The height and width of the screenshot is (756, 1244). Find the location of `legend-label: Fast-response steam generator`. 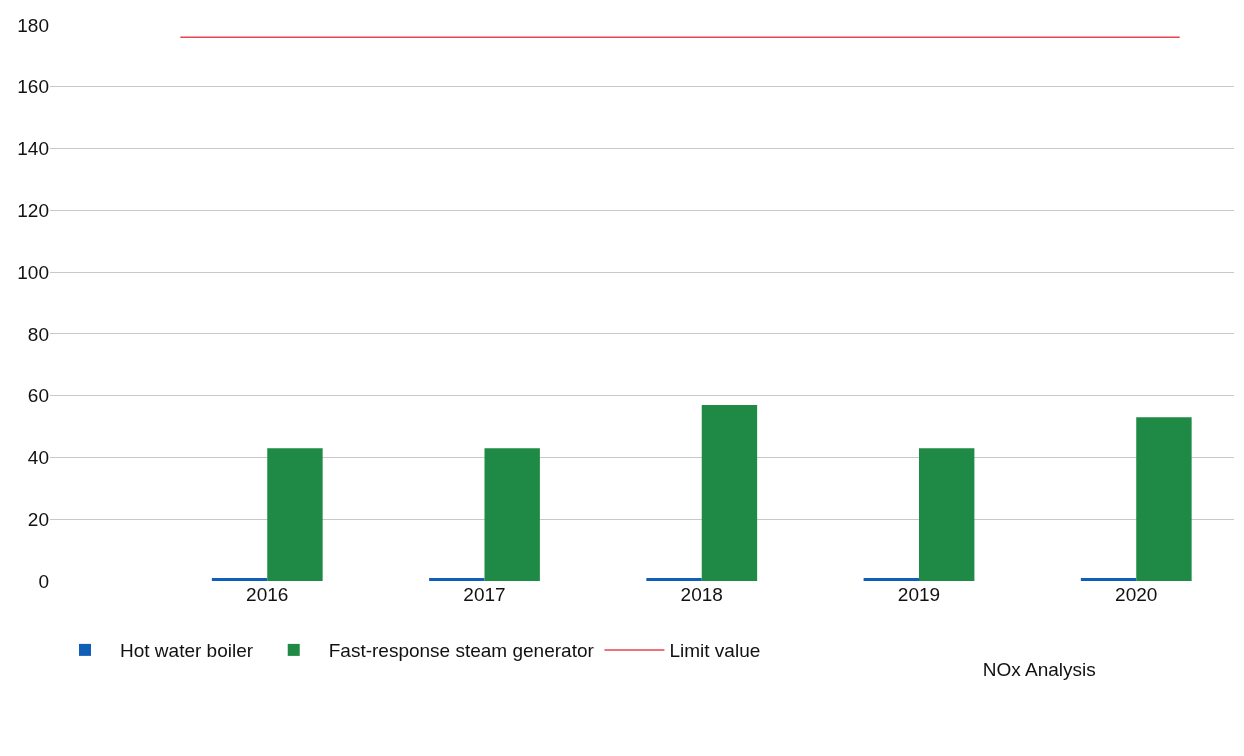

legend-label: Fast-response steam generator is located at coordinates (461, 651).